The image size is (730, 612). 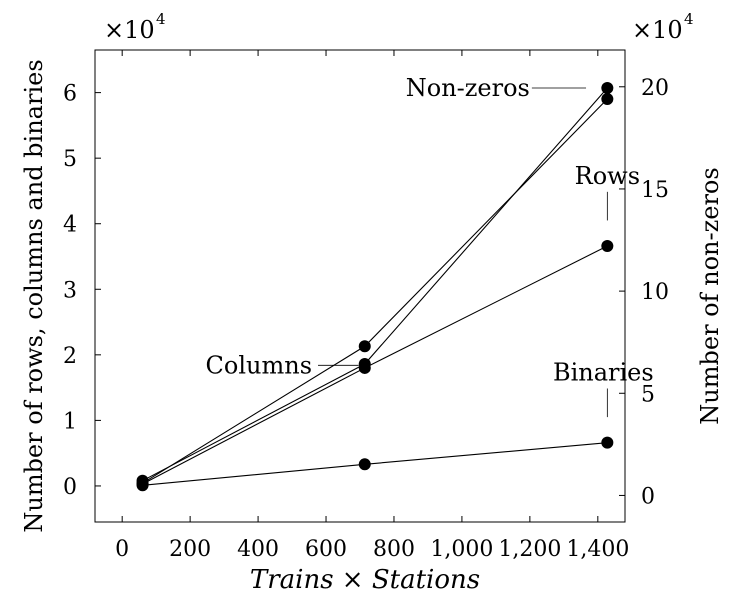 What do you see at coordinates (190, 549) in the screenshot?
I see `x-tick-label: 200` at bounding box center [190, 549].